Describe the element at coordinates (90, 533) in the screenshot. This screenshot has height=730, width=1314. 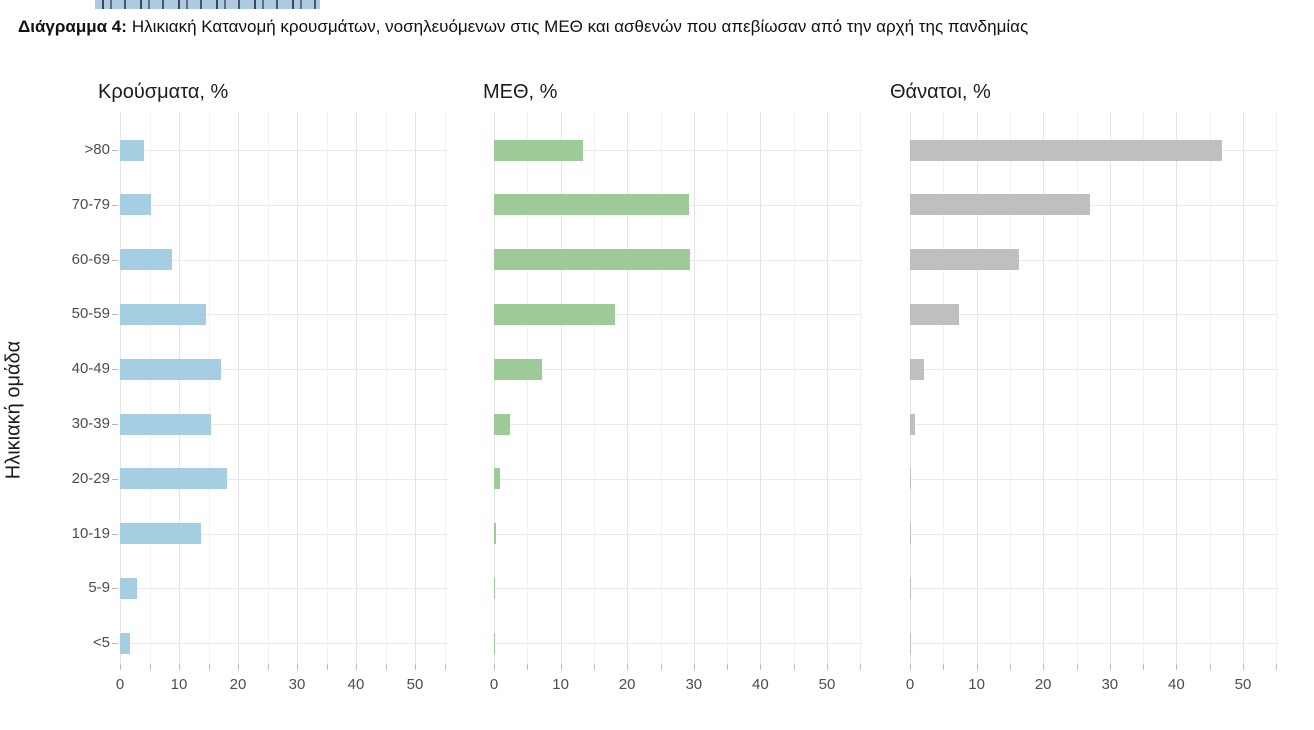
I see `y-axis-category-label: 10-19` at that location.